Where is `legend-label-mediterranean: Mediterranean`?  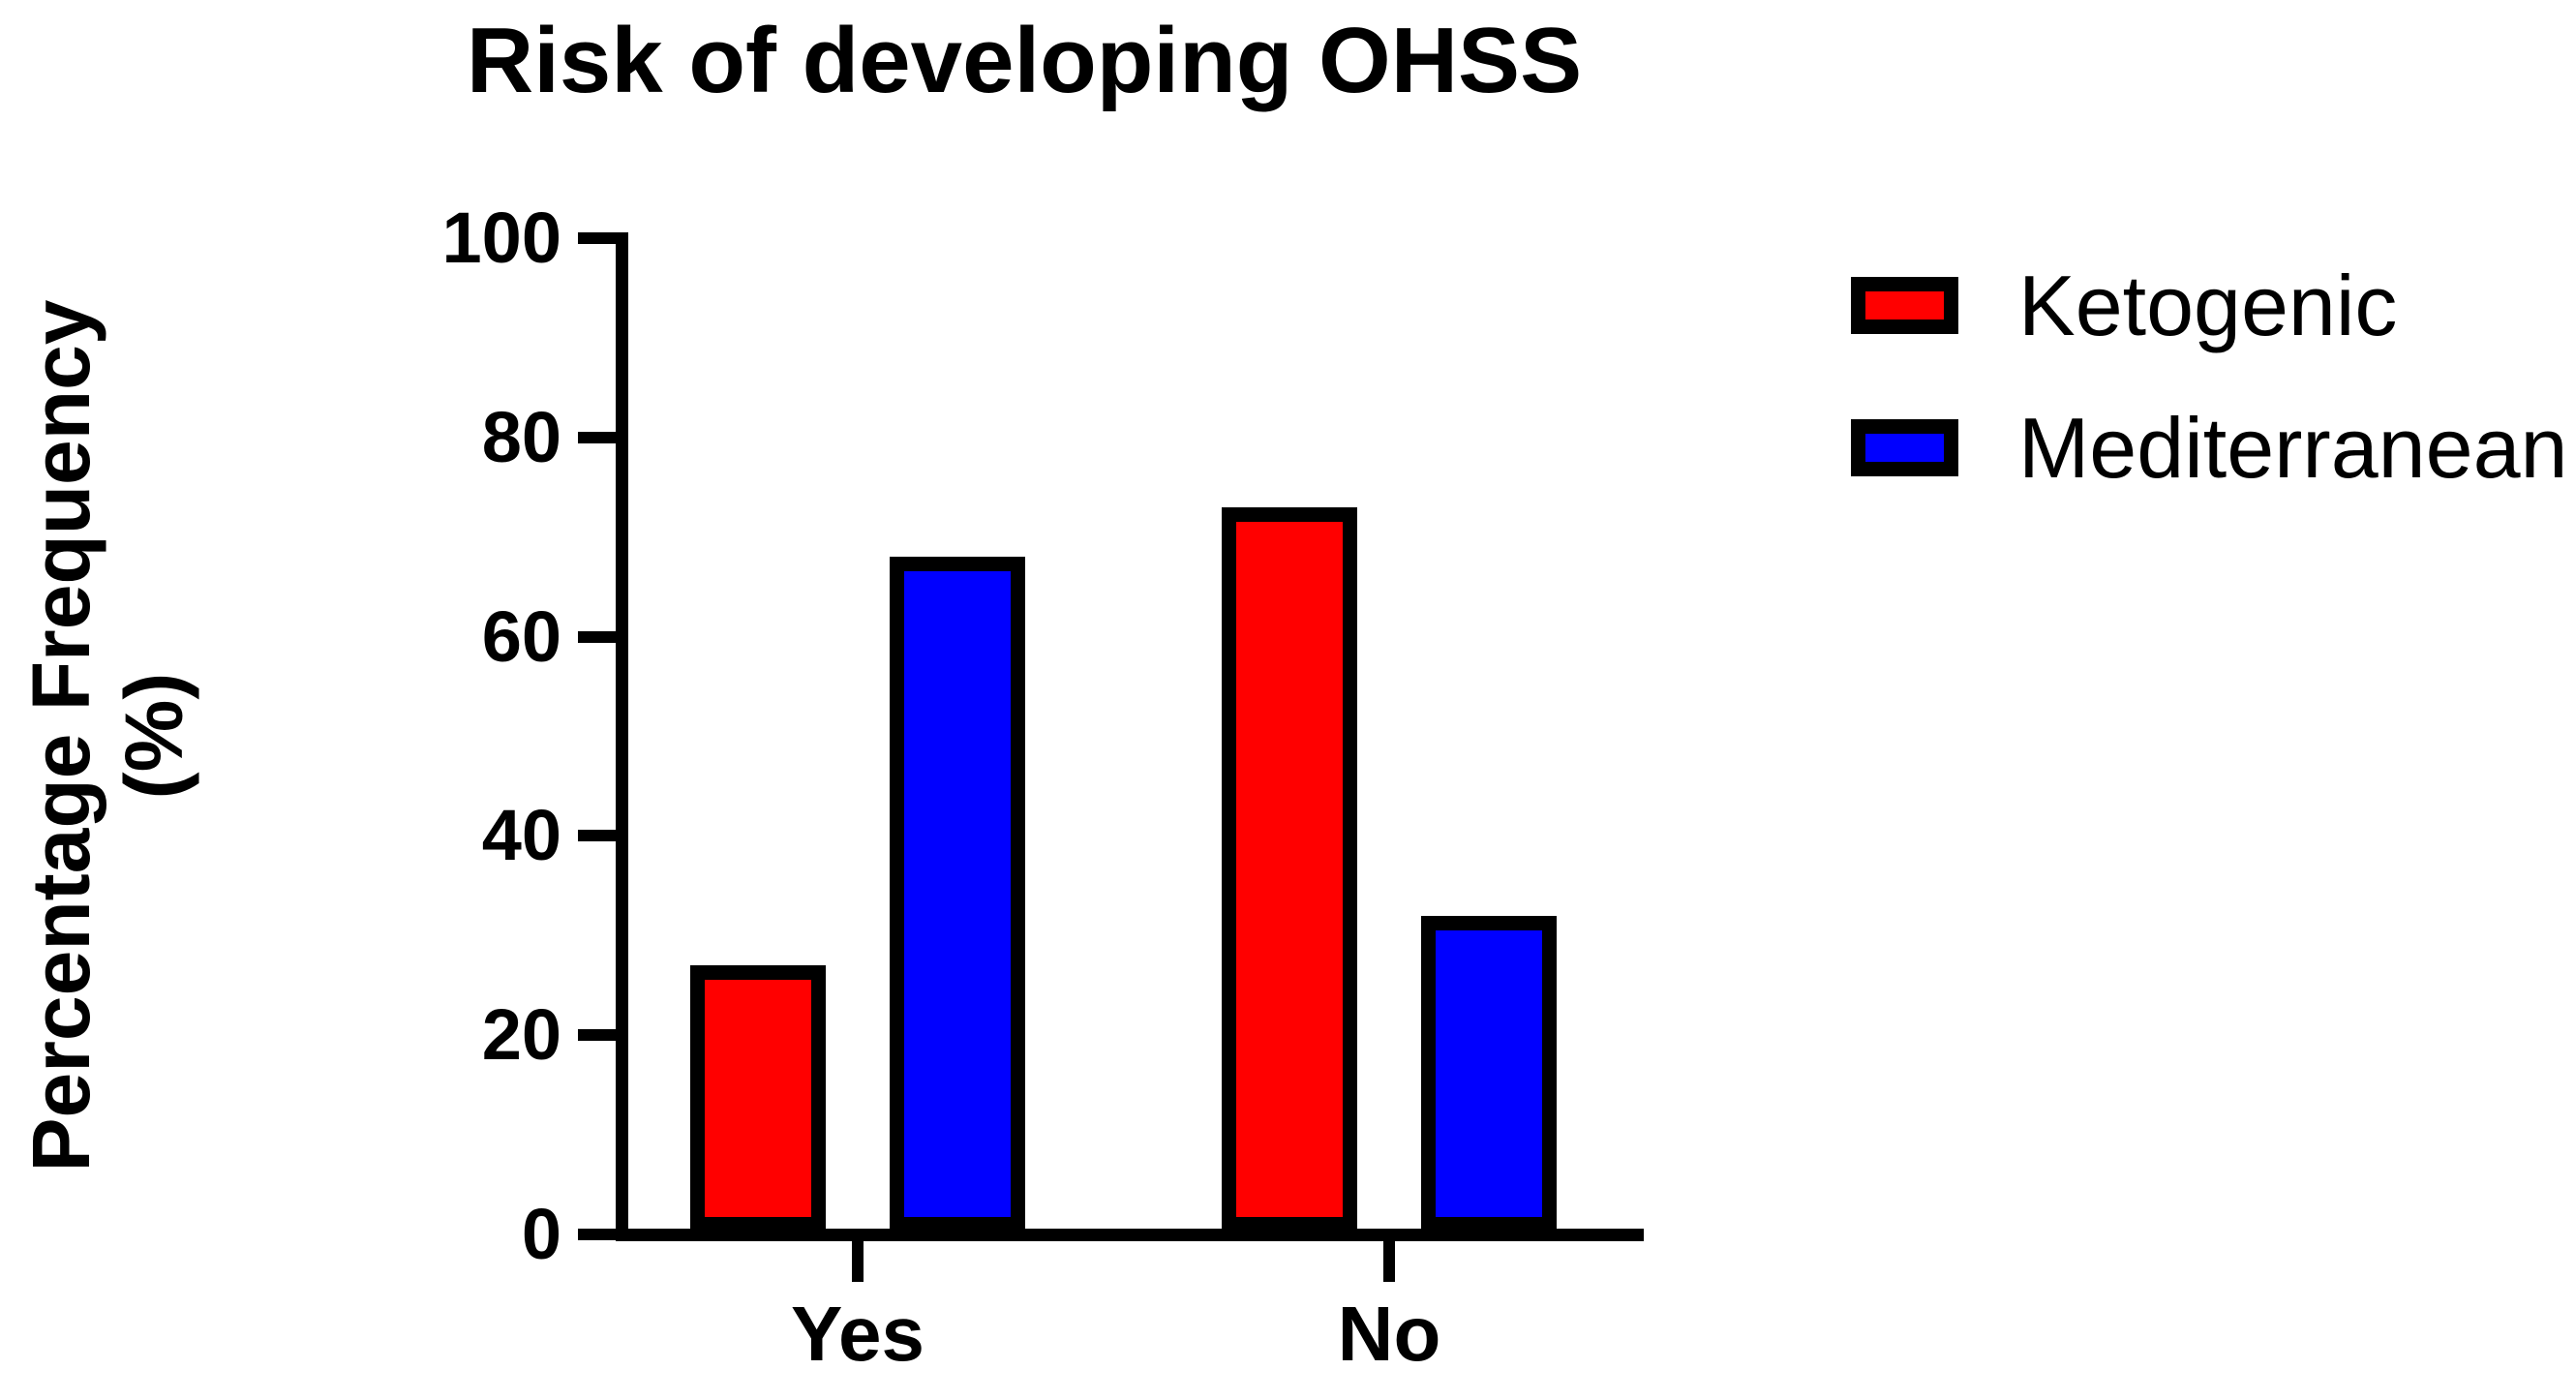 legend-label-mediterranean: Mediterranean is located at coordinates (2293, 448).